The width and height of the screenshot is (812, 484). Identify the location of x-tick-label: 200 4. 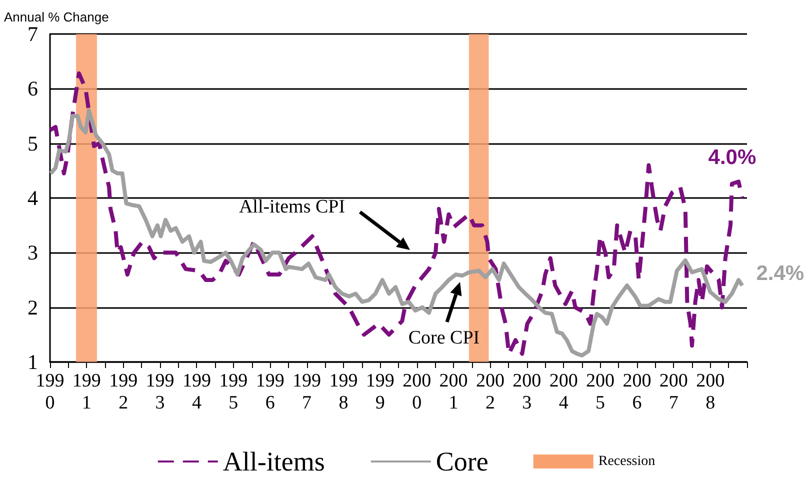
(563, 392).